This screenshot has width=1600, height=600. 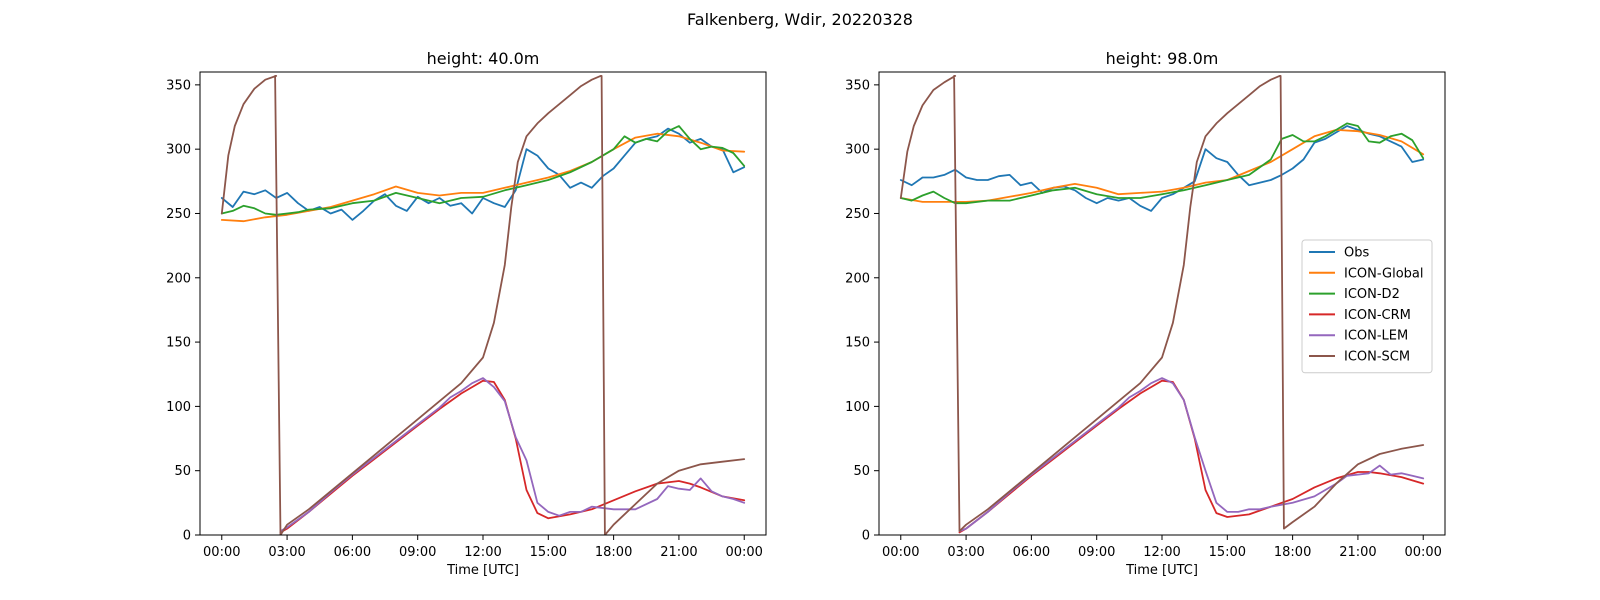 I want to click on legend-label: ICON-CRM, so click(x=1377, y=315).